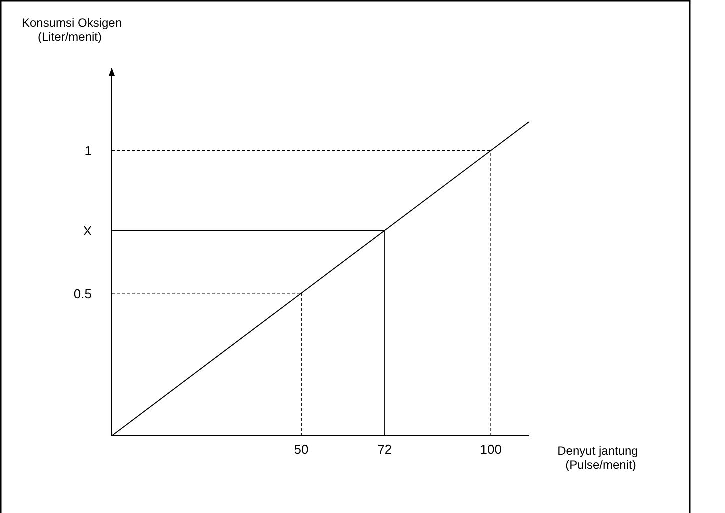  I want to click on y-tick-label: X, so click(87, 231).